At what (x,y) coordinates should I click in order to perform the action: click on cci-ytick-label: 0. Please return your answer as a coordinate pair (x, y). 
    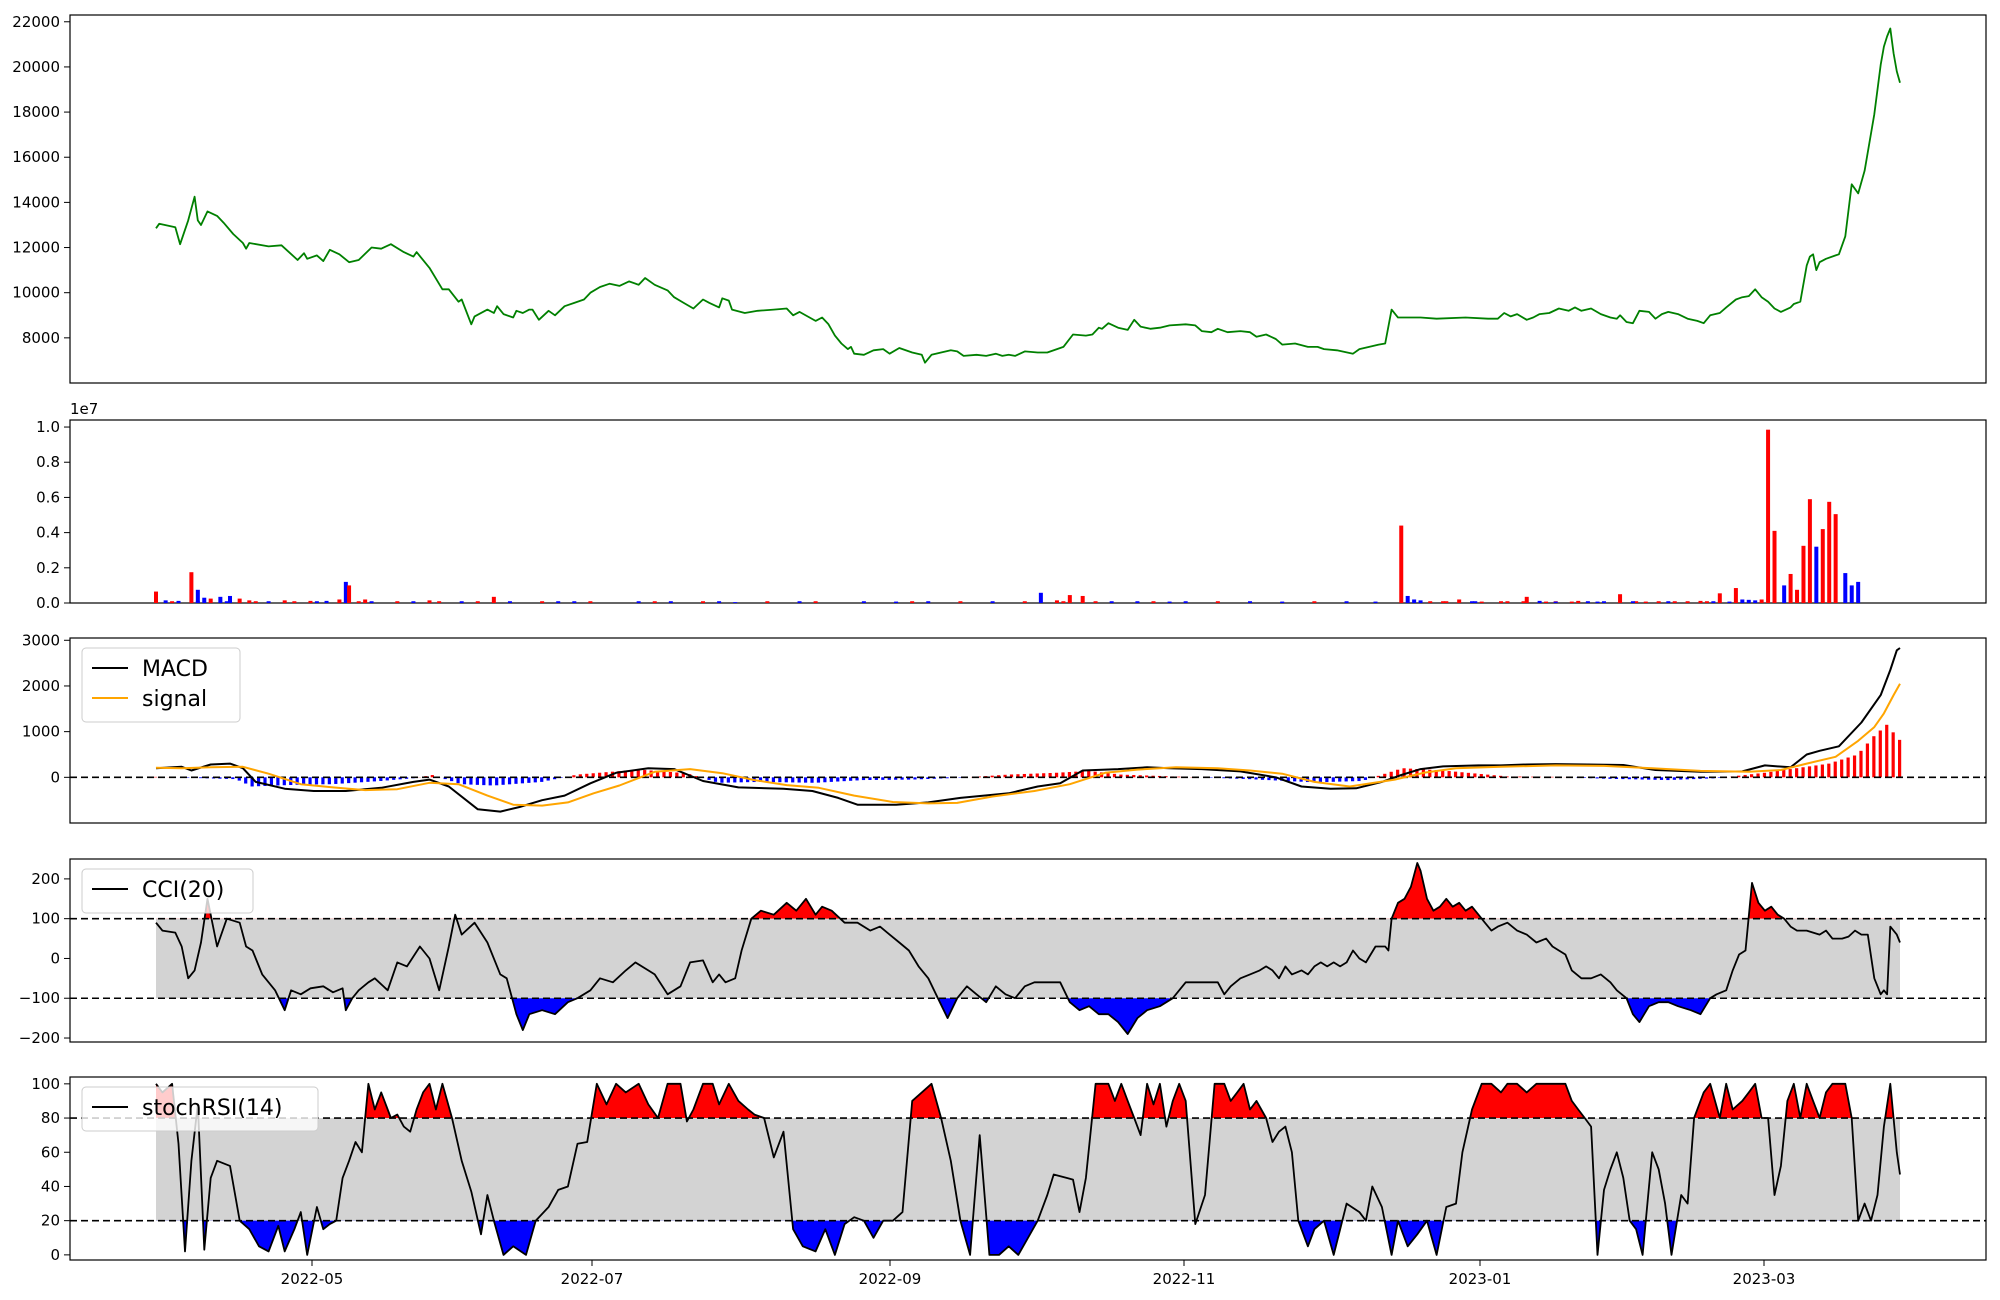
    Looking at the image, I should click on (55, 958).